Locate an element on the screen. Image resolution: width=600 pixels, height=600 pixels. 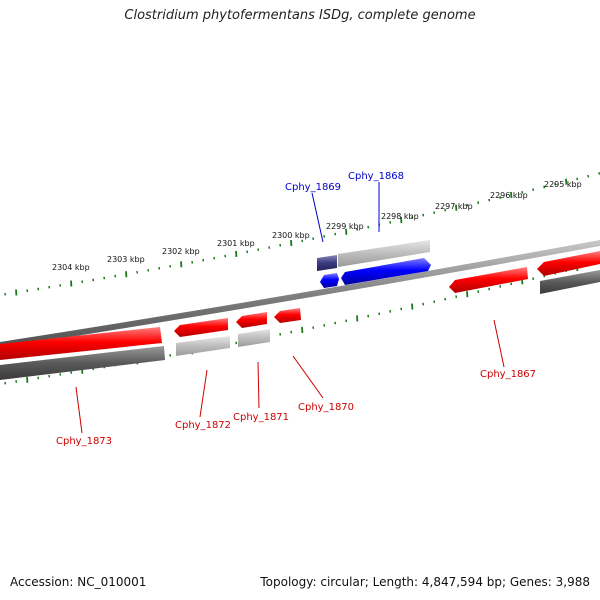
gene-label-1868: Cphy_1868 is located at coordinates (376, 176).